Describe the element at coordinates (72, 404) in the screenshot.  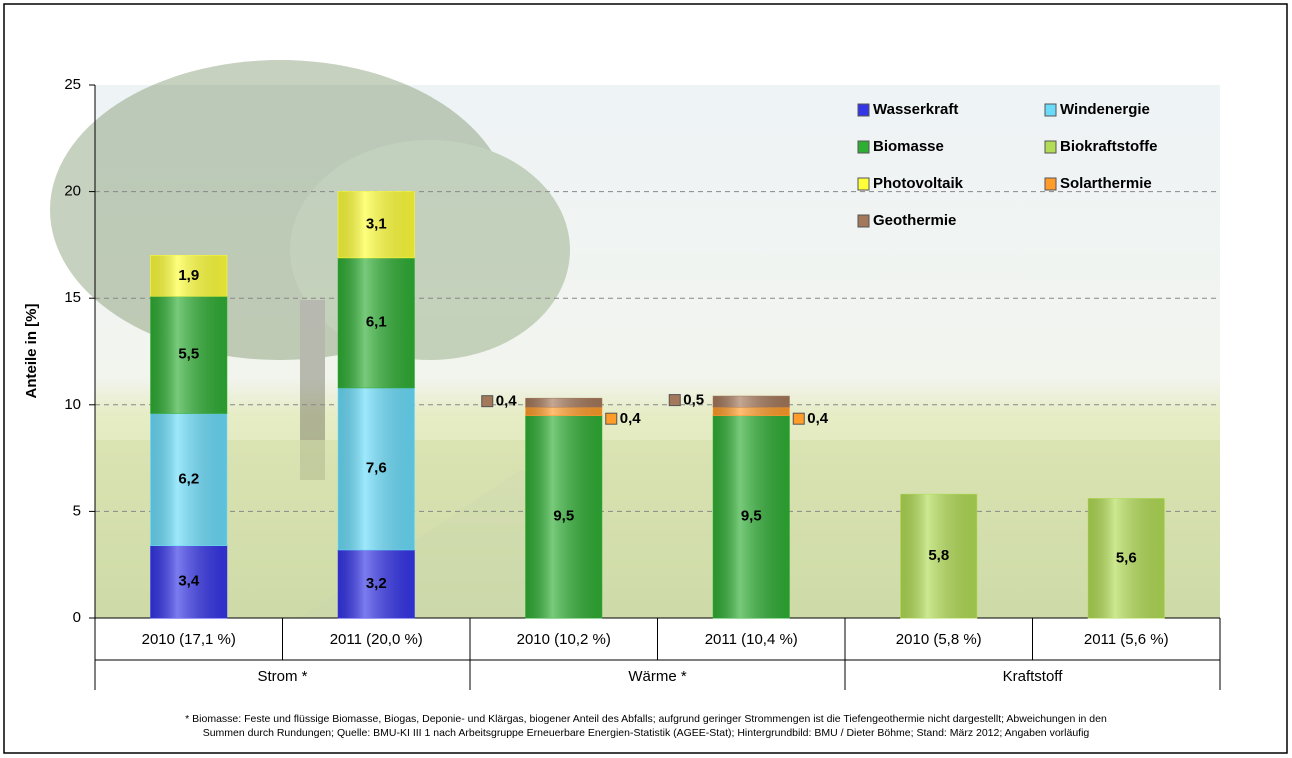
I see `y-tick-label: 10` at that location.